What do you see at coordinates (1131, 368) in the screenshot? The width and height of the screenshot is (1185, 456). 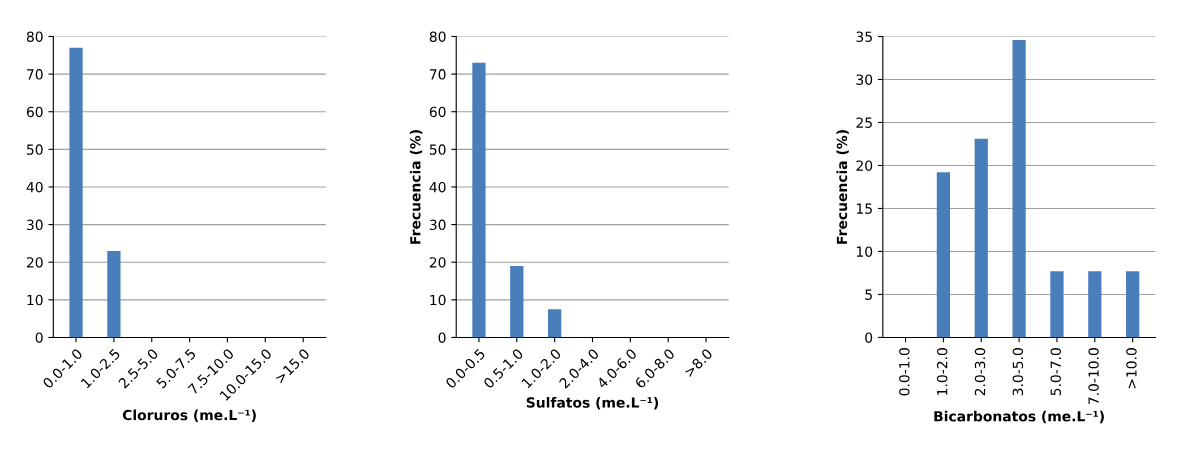 I see `x-tick-label: >10.0` at bounding box center [1131, 368].